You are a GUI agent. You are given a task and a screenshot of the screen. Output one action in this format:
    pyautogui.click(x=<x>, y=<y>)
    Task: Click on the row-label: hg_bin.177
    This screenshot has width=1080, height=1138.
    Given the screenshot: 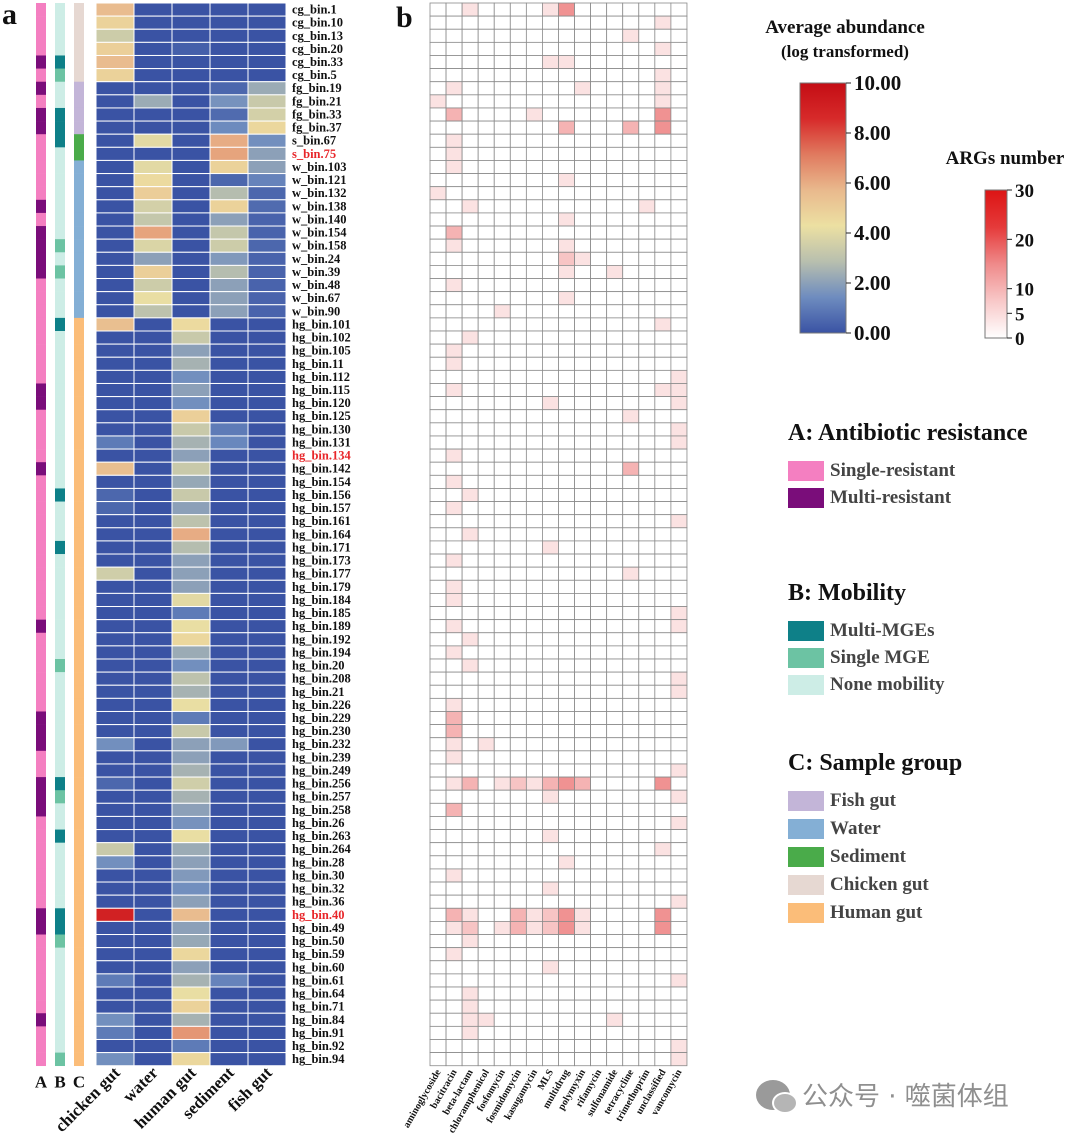 What is the action you would take?
    pyautogui.click(x=321, y=574)
    